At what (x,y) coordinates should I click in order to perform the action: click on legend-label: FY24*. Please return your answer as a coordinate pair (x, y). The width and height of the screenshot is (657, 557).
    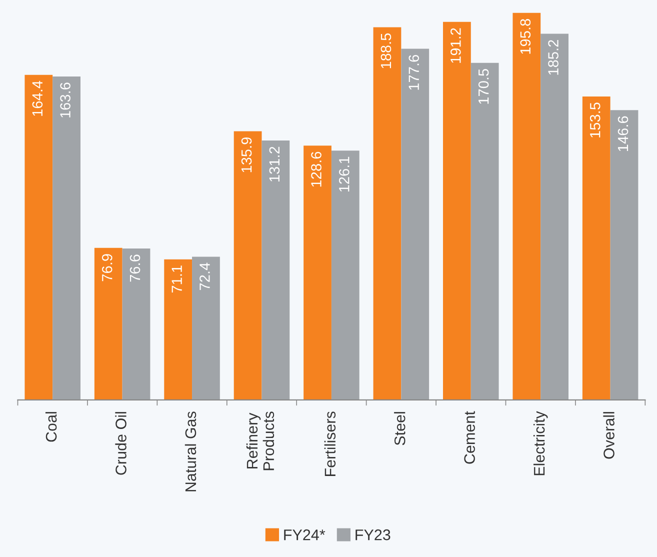
    Looking at the image, I should click on (305, 534).